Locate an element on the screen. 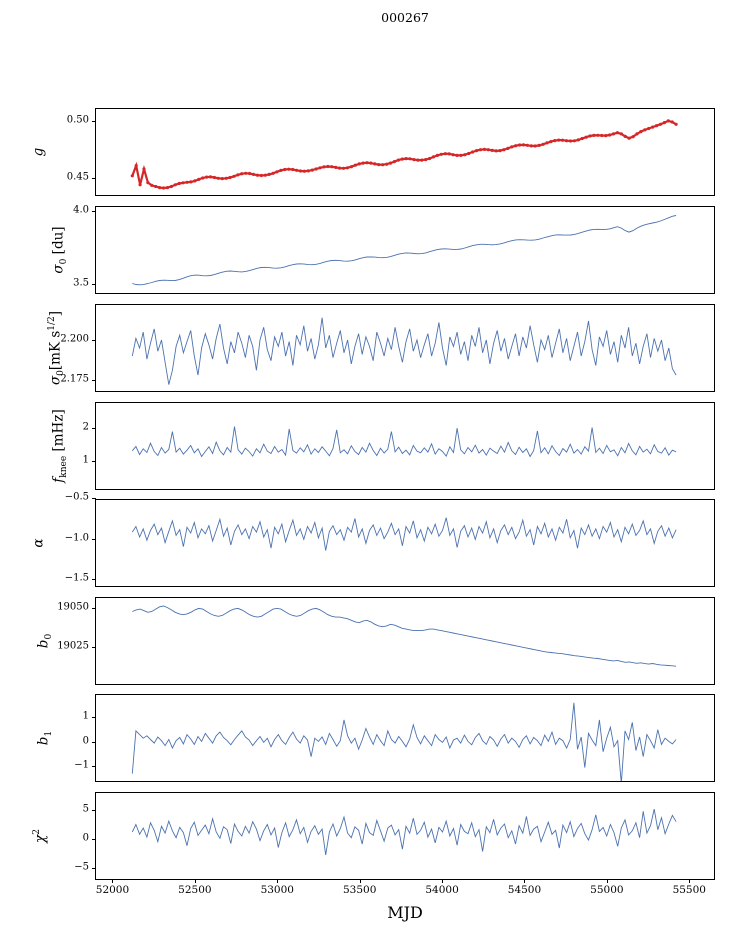  figure-title: 000267 is located at coordinates (405, 17).